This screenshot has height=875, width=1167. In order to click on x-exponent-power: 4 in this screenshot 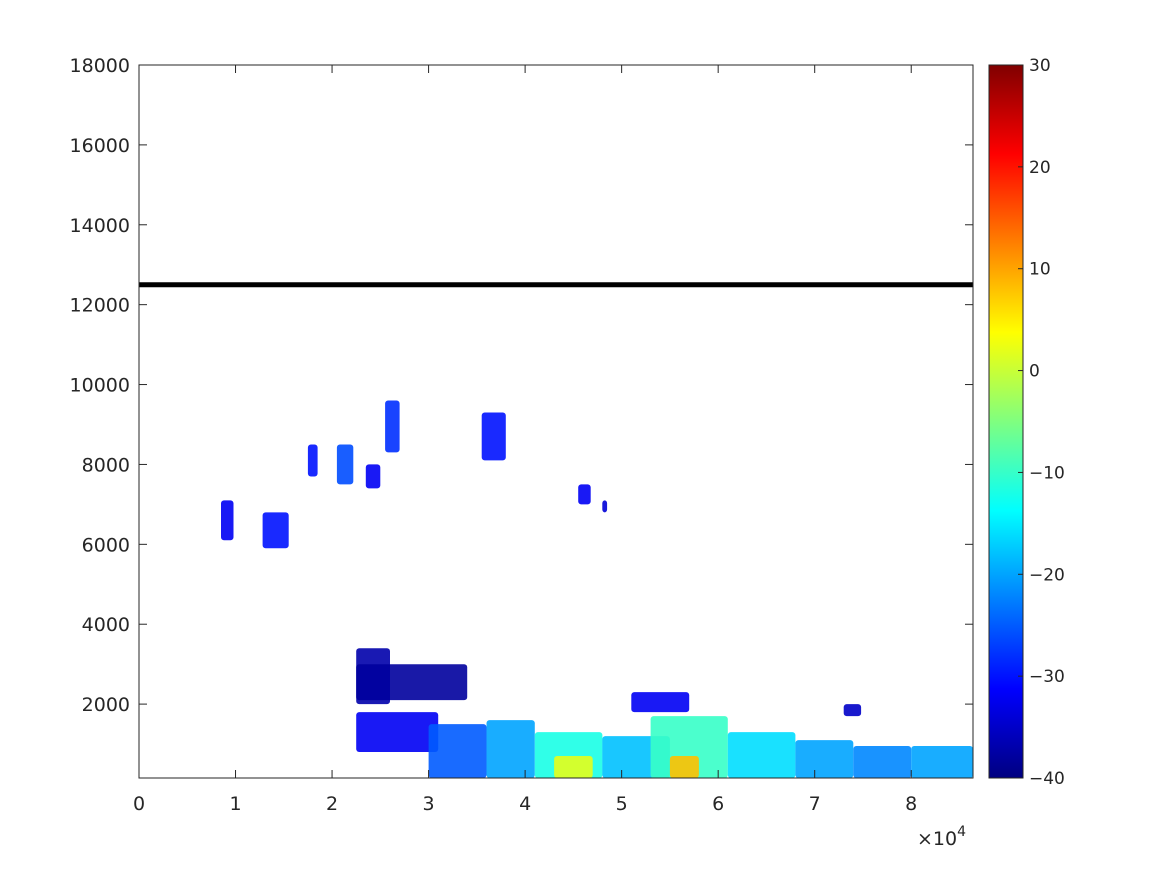, I will do `click(961, 832)`.